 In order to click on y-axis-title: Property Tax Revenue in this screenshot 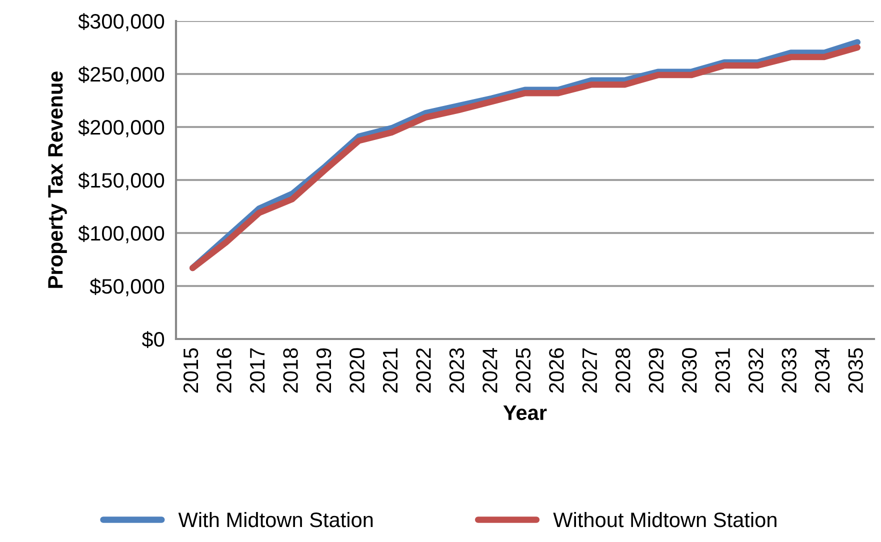, I will do `click(57, 179)`.